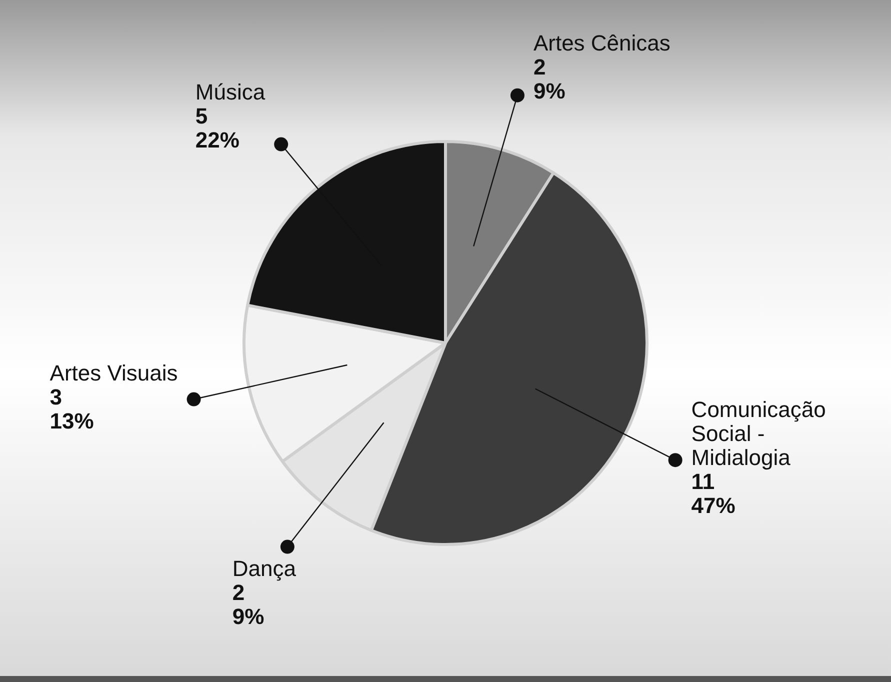 The width and height of the screenshot is (891, 682). Describe the element at coordinates (217, 127) in the screenshot. I see `data-label: 5 22%` at that location.